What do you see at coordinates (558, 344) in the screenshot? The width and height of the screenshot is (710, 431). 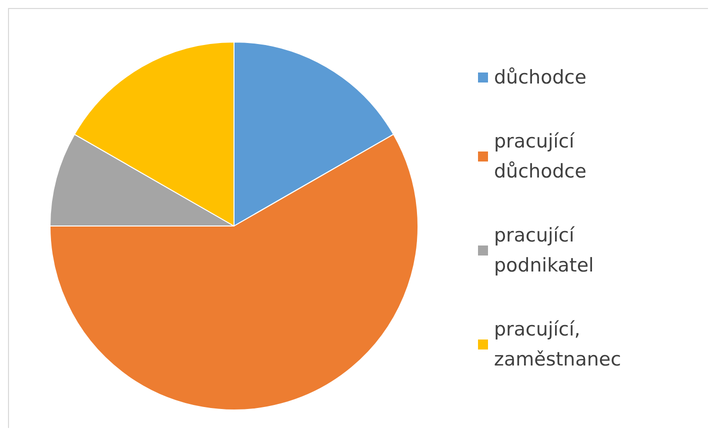 I see `legend-label: pracující, zaměstnanec` at bounding box center [558, 344].